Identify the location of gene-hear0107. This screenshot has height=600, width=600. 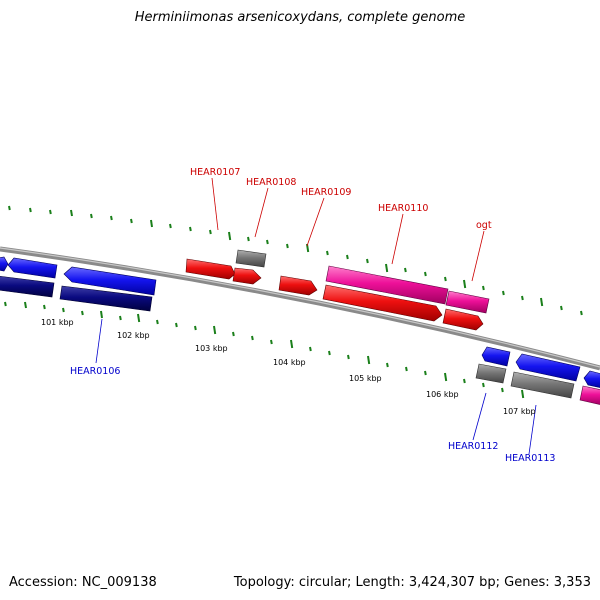
(210, 269).